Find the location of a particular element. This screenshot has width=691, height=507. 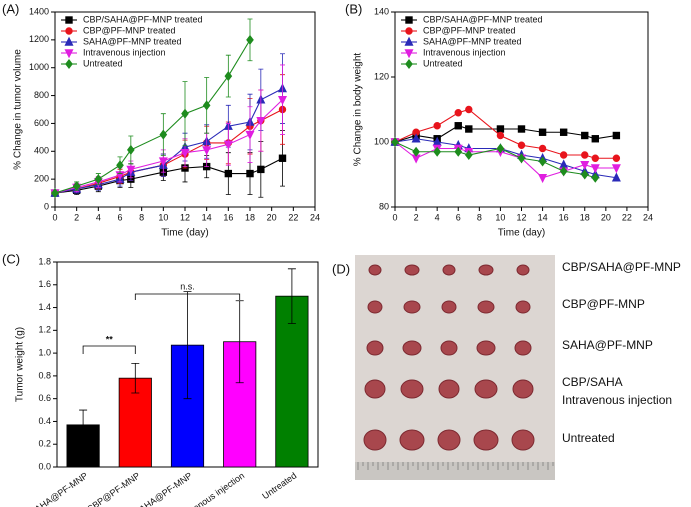

row-label: Untreated is located at coordinates (588, 438).